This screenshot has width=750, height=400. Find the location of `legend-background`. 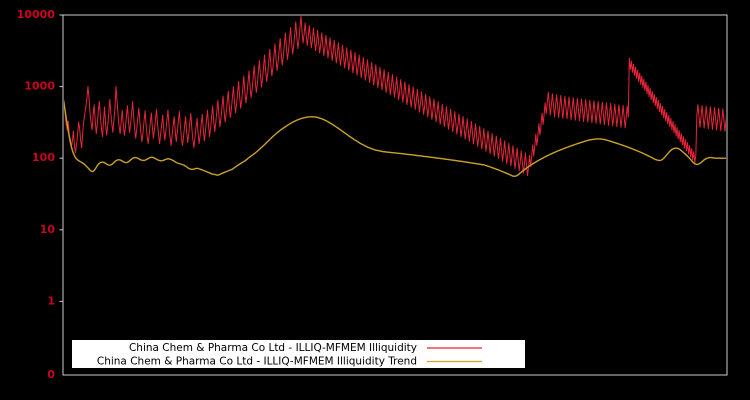

legend-background is located at coordinates (298, 354).